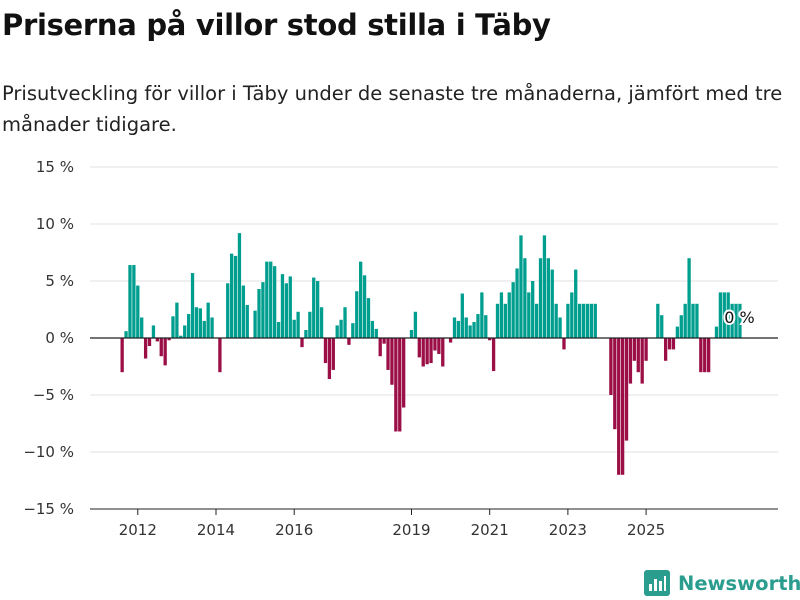  Describe the element at coordinates (294, 530) in the screenshot. I see `x-tick-label: 2016` at that location.